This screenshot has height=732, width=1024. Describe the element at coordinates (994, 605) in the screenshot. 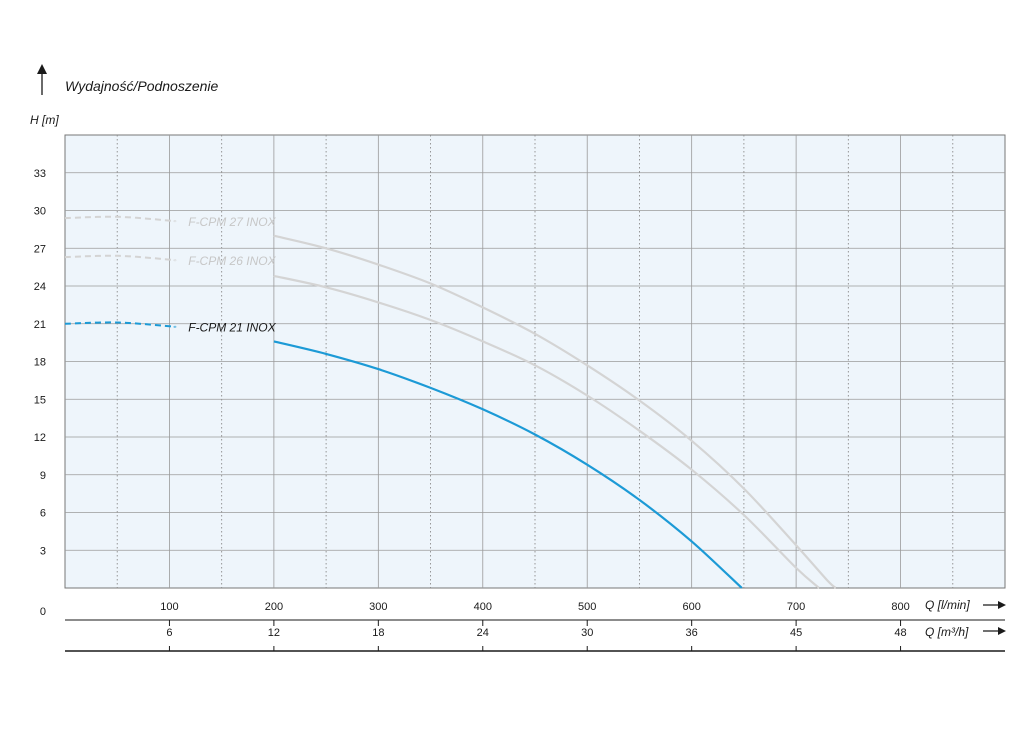

I see `x-axis-arrow-icon` at that location.